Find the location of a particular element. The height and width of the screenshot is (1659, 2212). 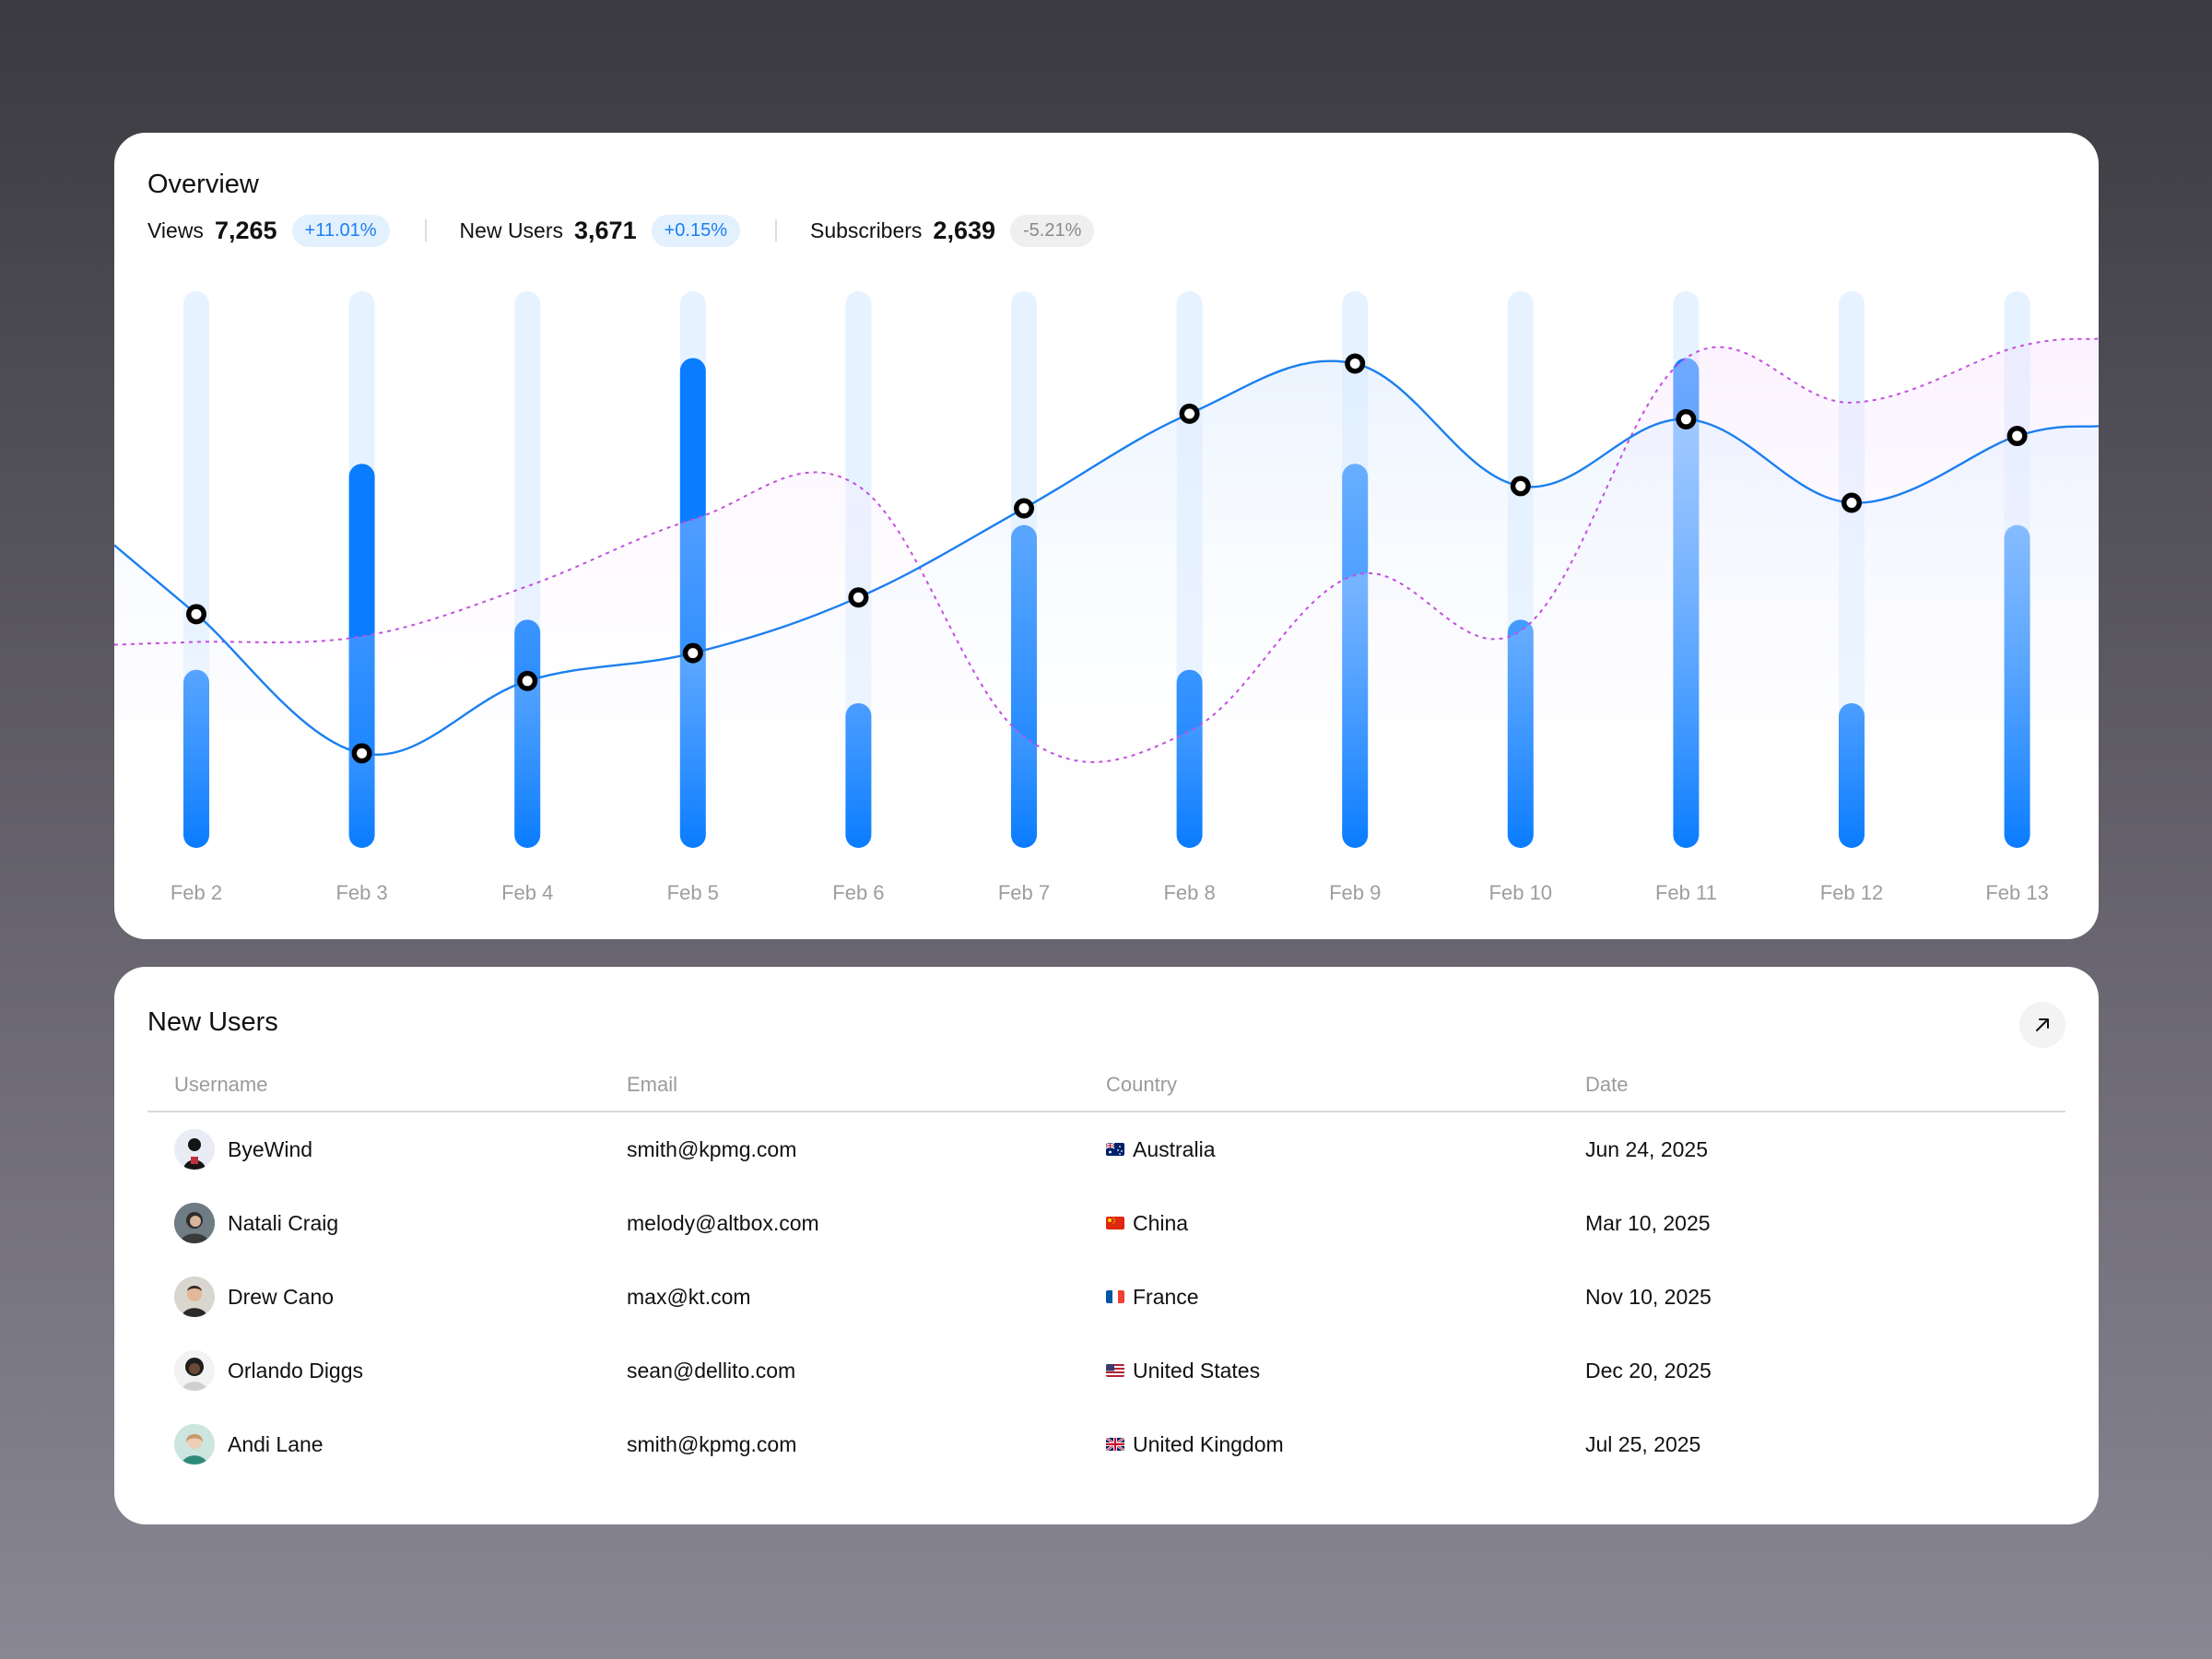

date-cell: Jul 25, 2025 is located at coordinates (1643, 1443).